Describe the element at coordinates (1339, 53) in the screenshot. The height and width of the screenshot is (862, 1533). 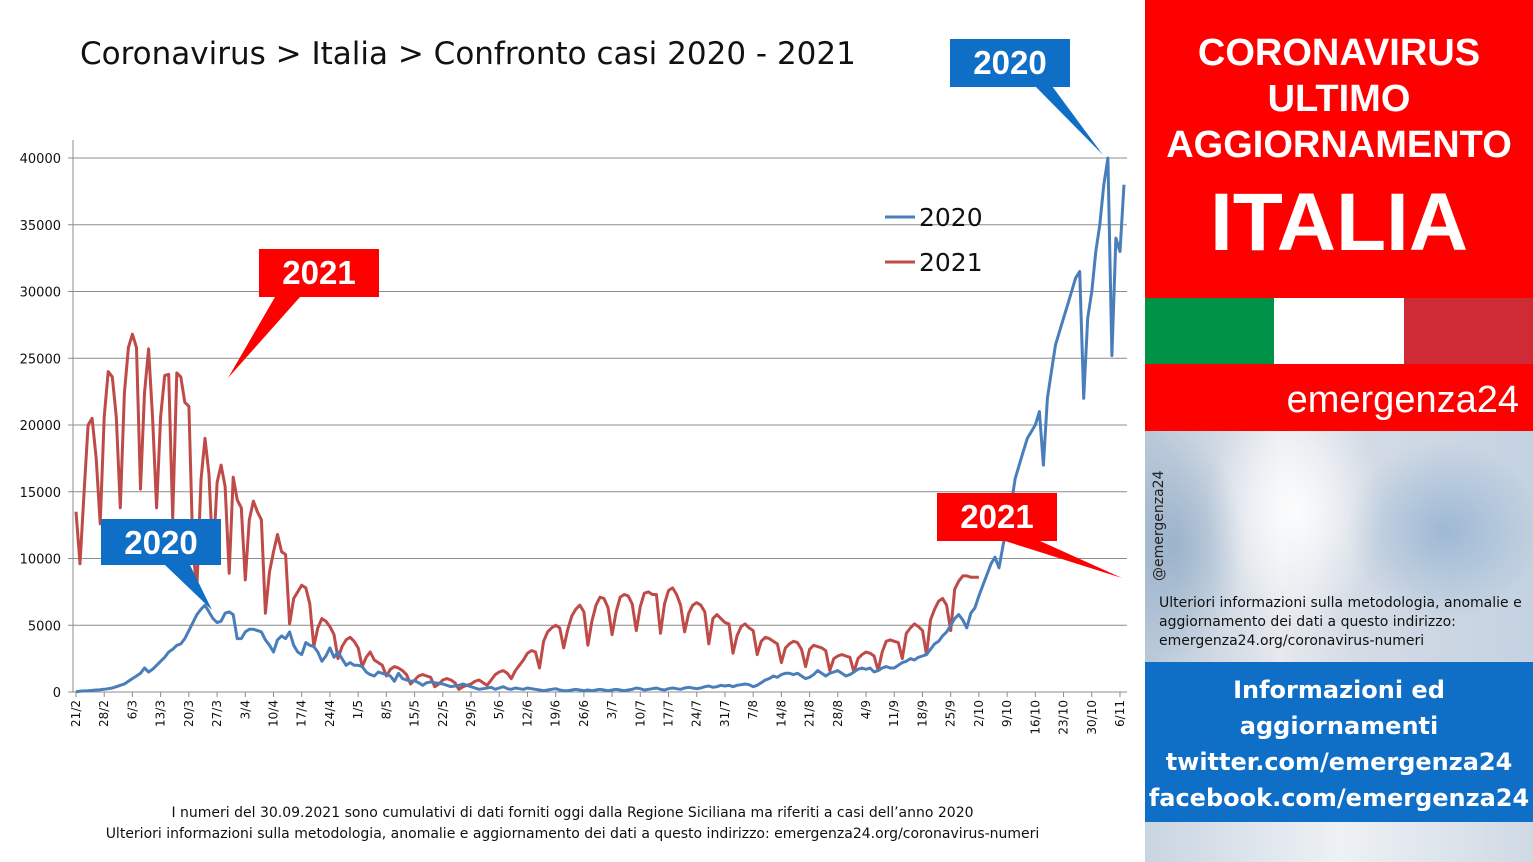
I see `banner-line-1: CORONAVIRUS` at that location.